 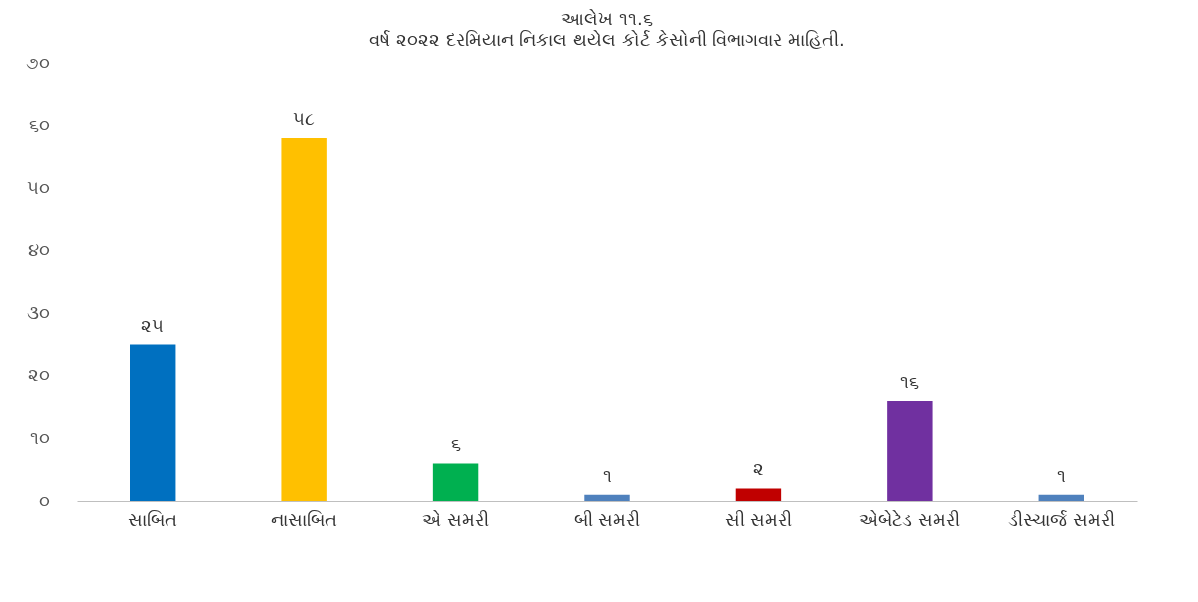 I want to click on y-tick-label: ૭૦, so click(x=37, y=62).